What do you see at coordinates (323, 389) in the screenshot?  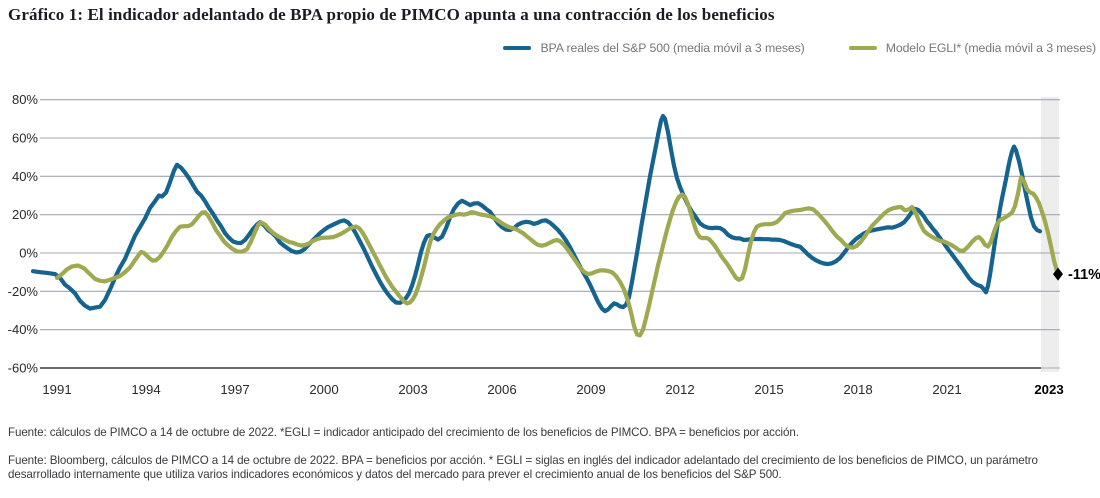 I see `x-tick-label: 2000` at bounding box center [323, 389].